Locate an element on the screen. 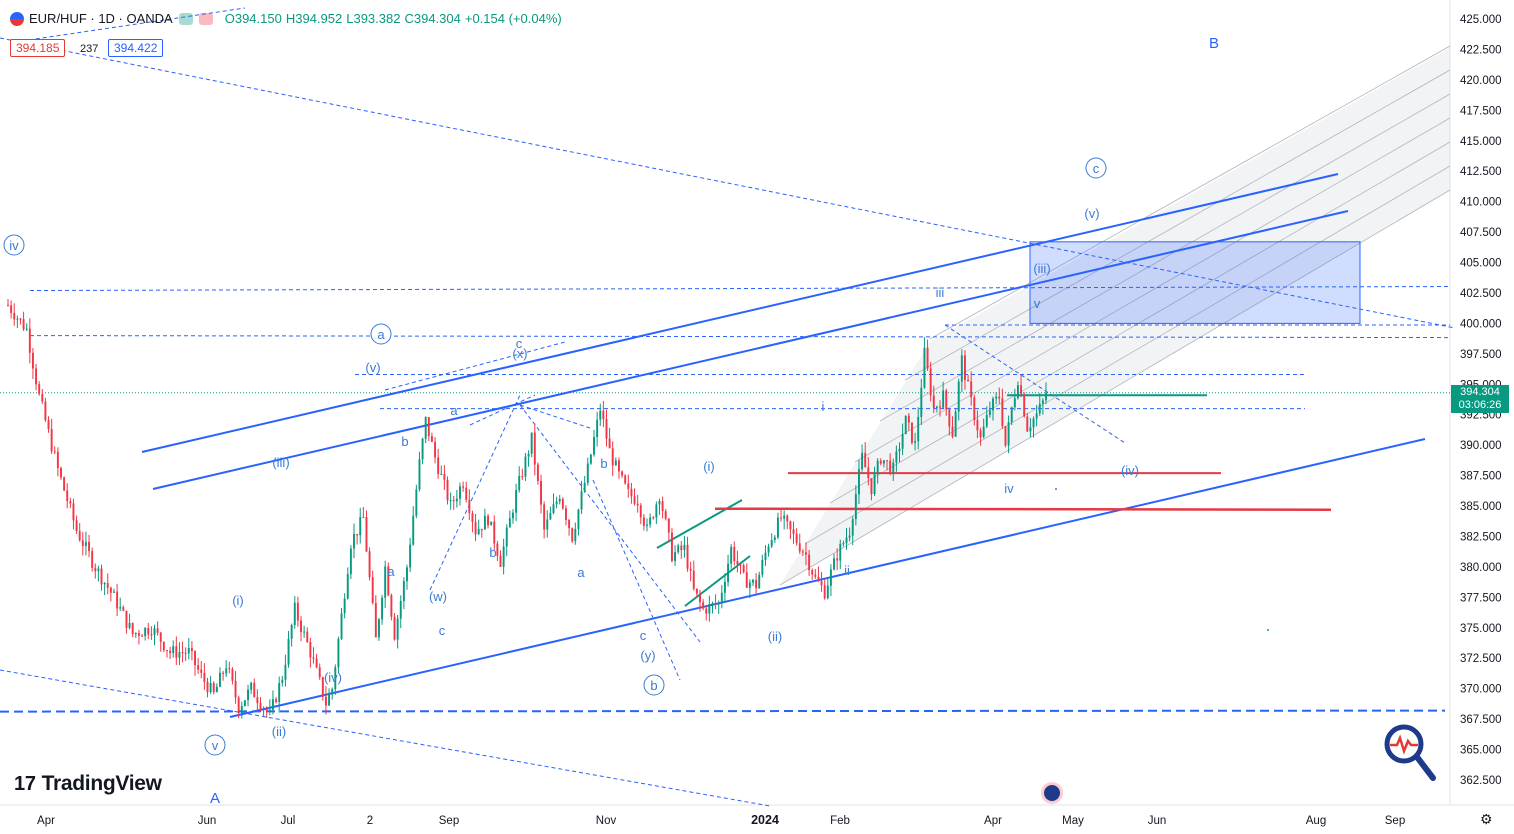 Image resolution: width=1514 pixels, height=834 pixels. magnifier-pulse-icon is located at coordinates (1410, 752).